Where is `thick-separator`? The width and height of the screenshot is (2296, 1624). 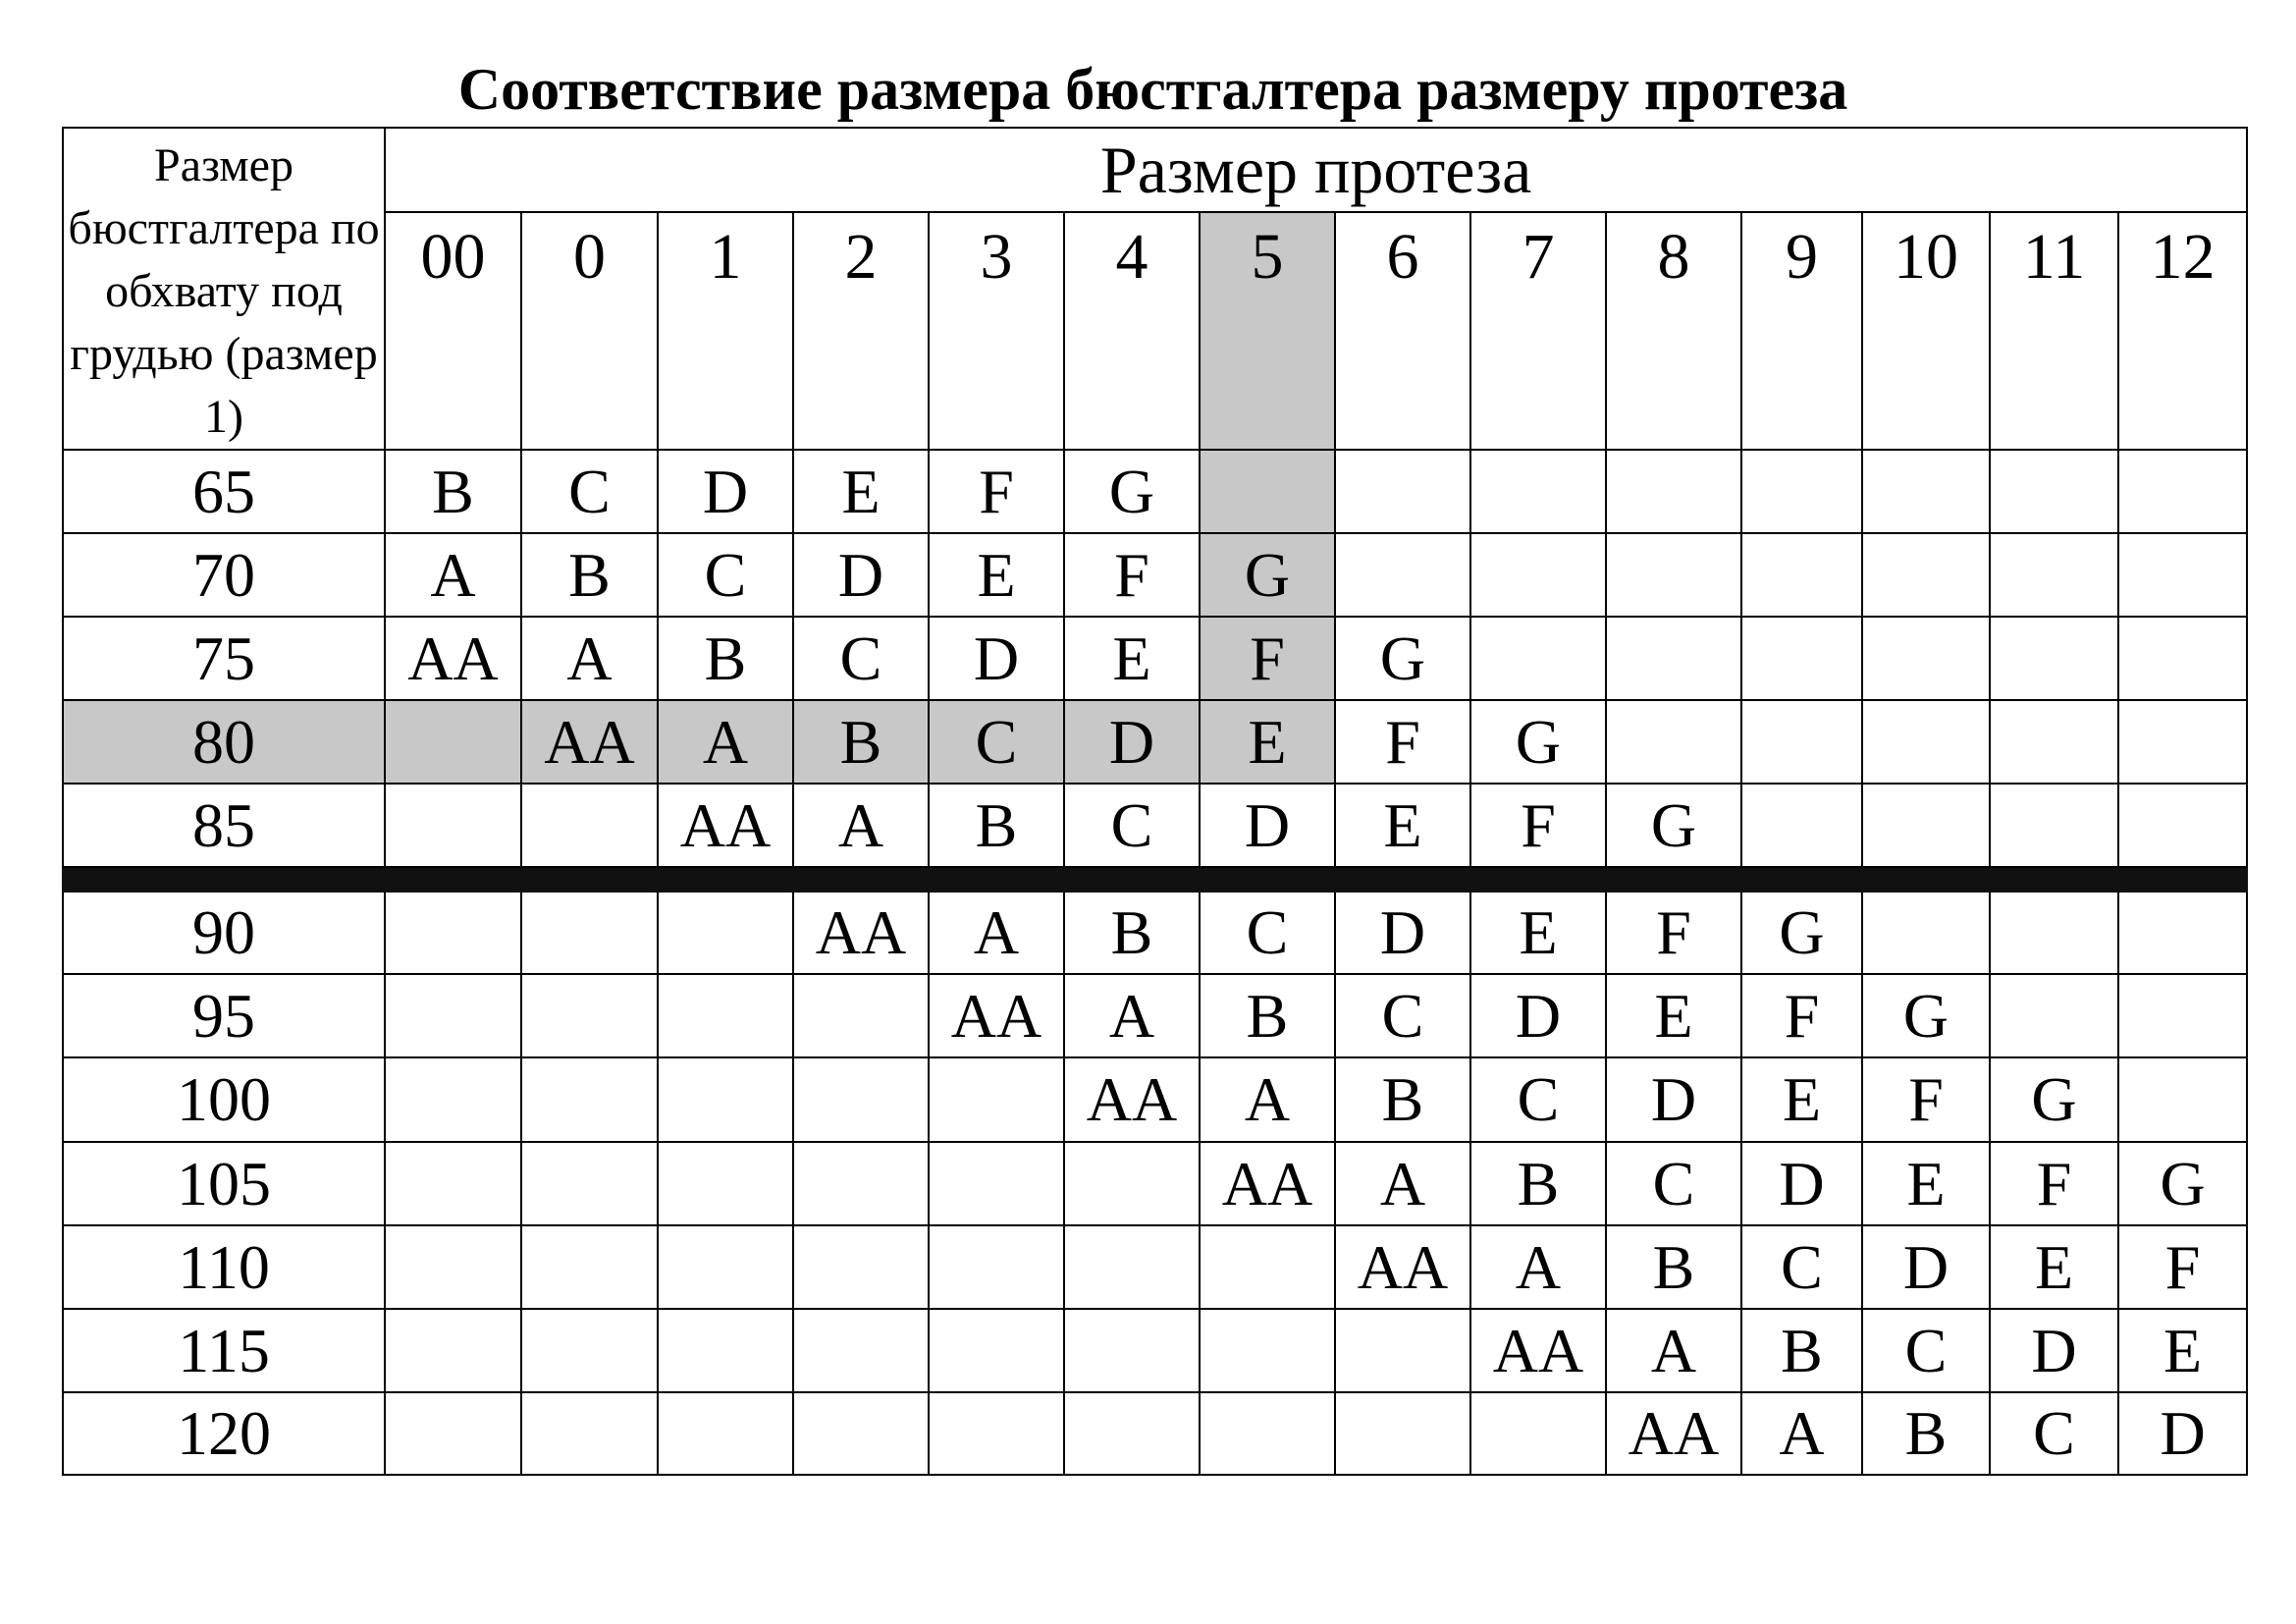 thick-separator is located at coordinates (1155, 879).